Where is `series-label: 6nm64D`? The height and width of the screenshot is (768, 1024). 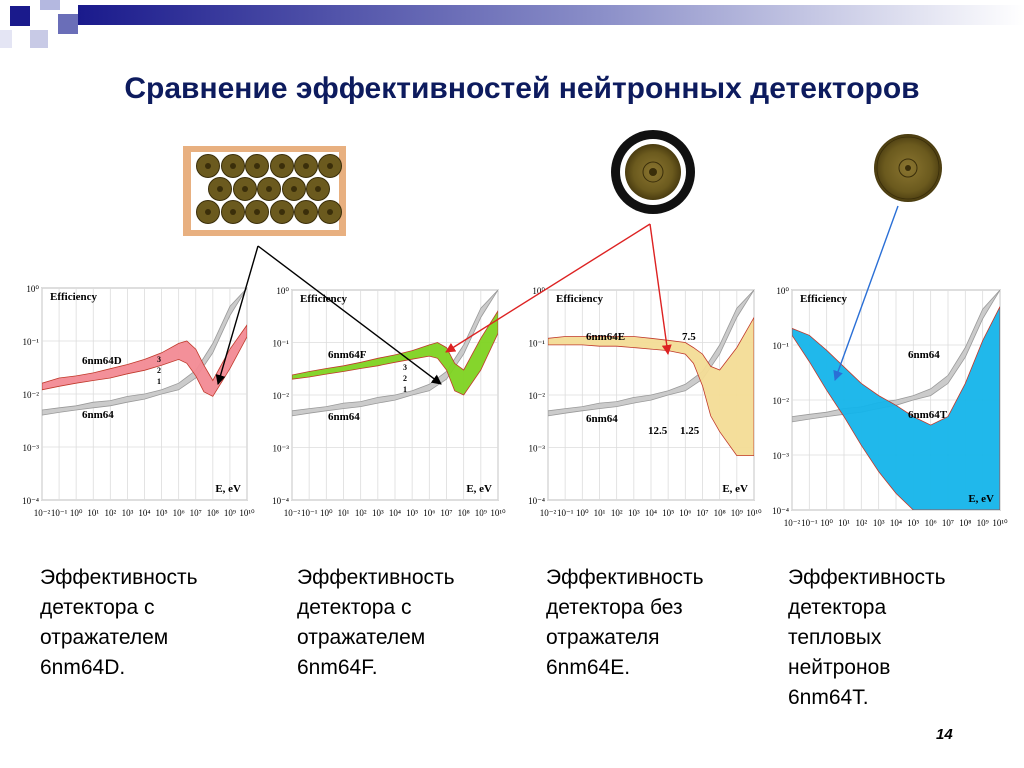 series-label: 6nm64D is located at coordinates (102, 361).